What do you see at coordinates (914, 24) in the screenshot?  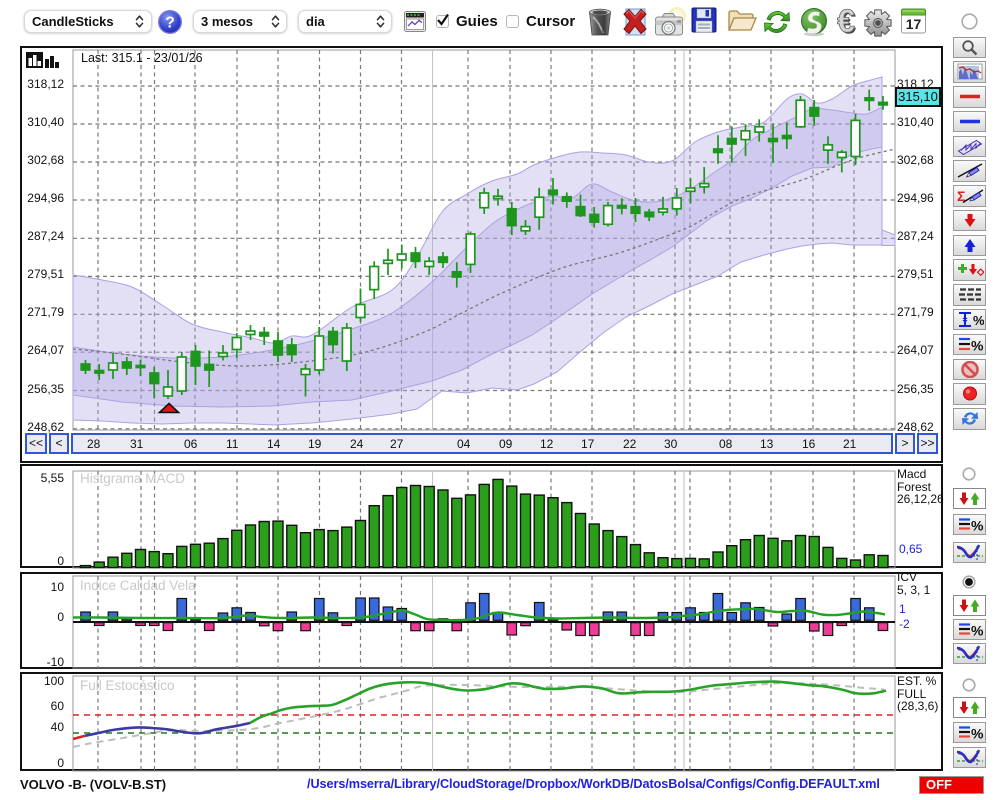 I see `svg-text: 17` at bounding box center [914, 24].